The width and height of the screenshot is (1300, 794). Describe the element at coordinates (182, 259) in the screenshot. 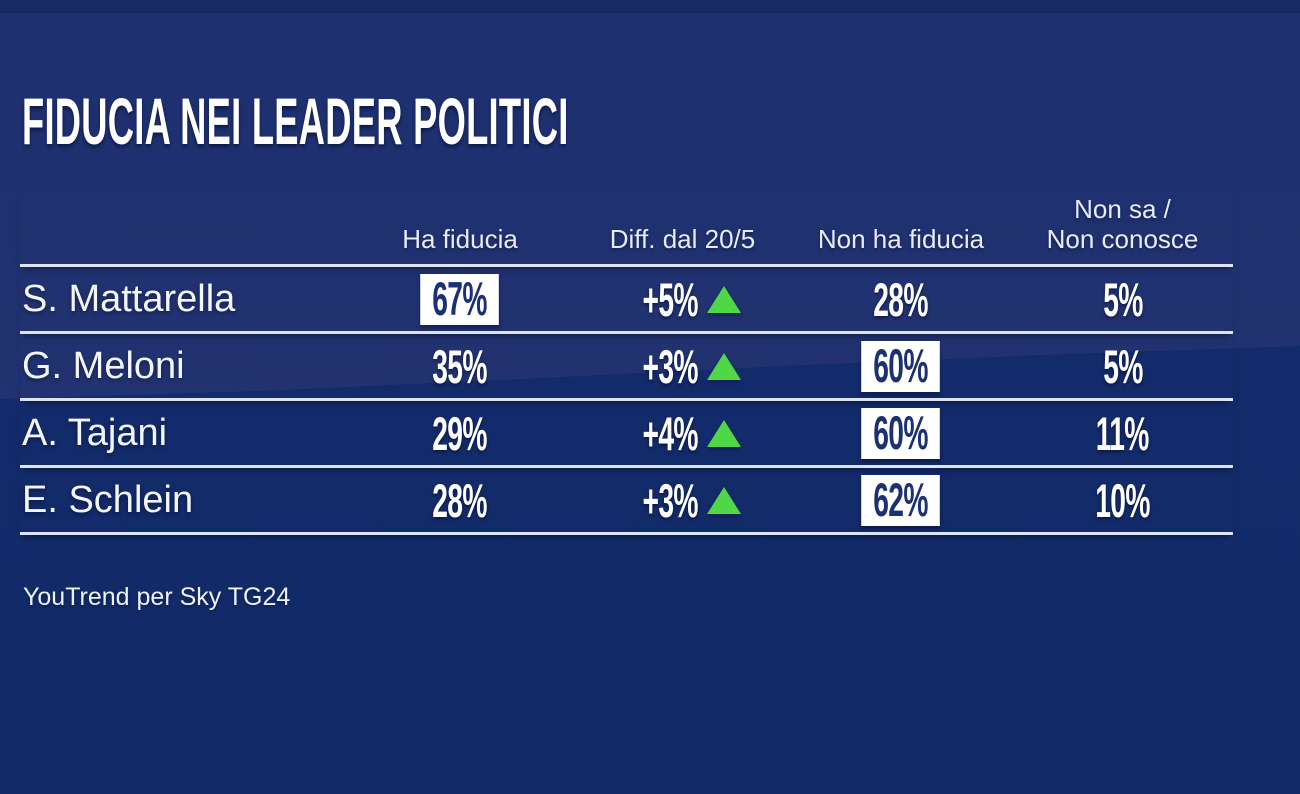

I see `header-leader-empty` at that location.